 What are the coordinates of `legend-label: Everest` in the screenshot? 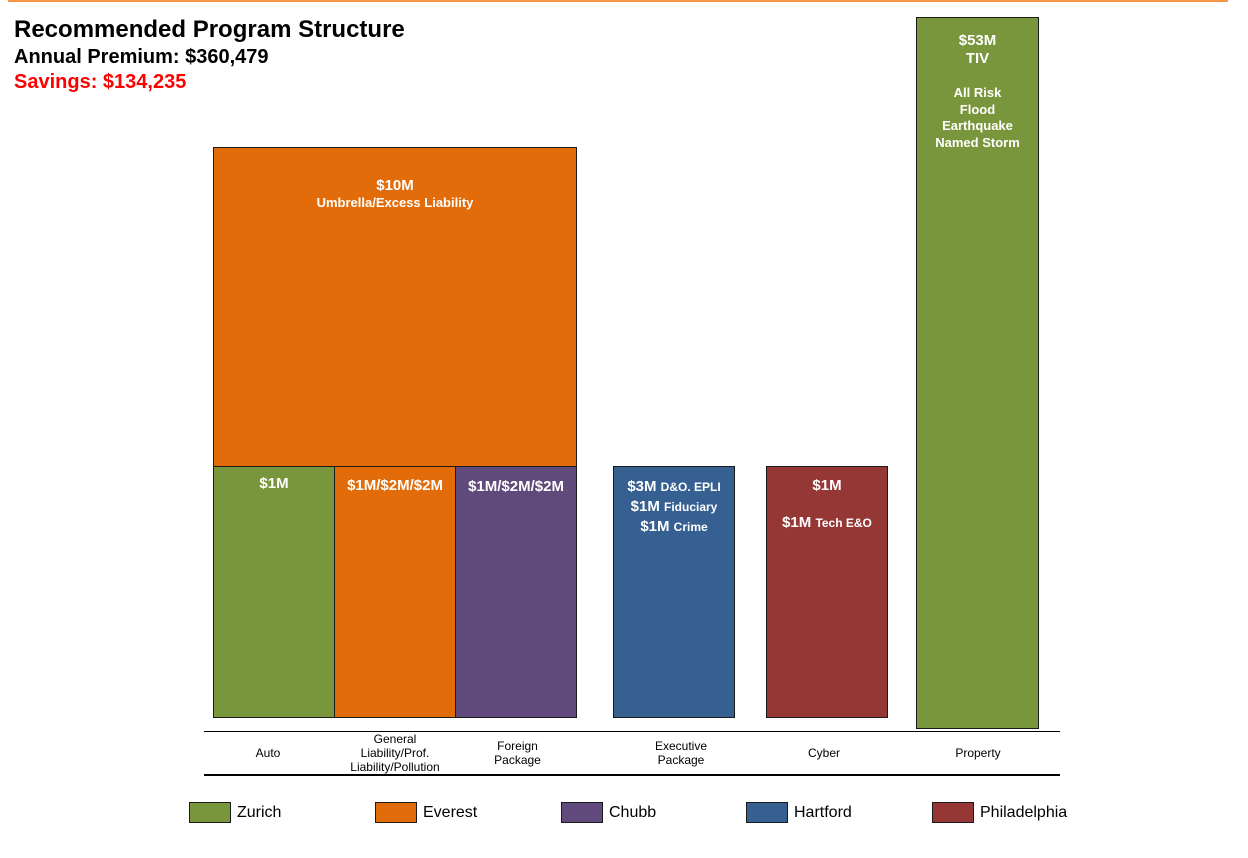 It's located at (450, 812).